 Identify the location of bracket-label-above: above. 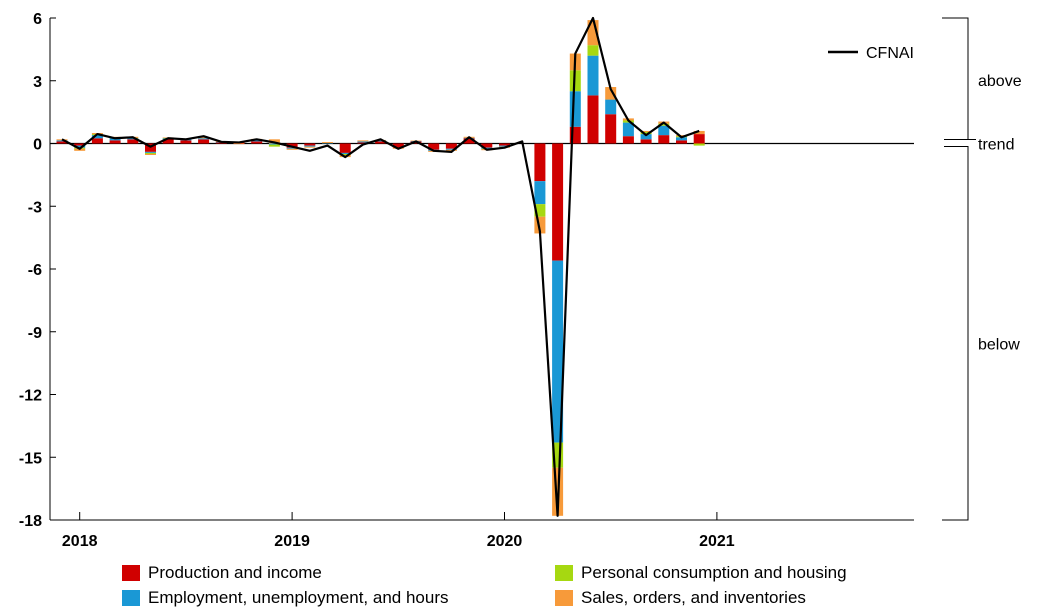
(1000, 81).